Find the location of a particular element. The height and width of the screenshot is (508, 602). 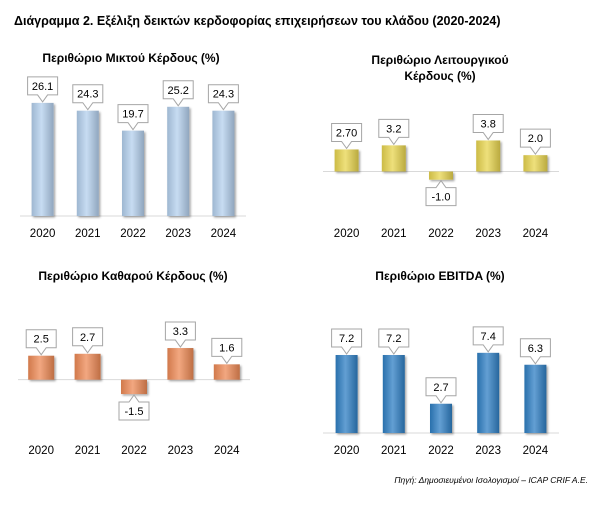

data-label-callout: 2.70 is located at coordinates (347, 136).